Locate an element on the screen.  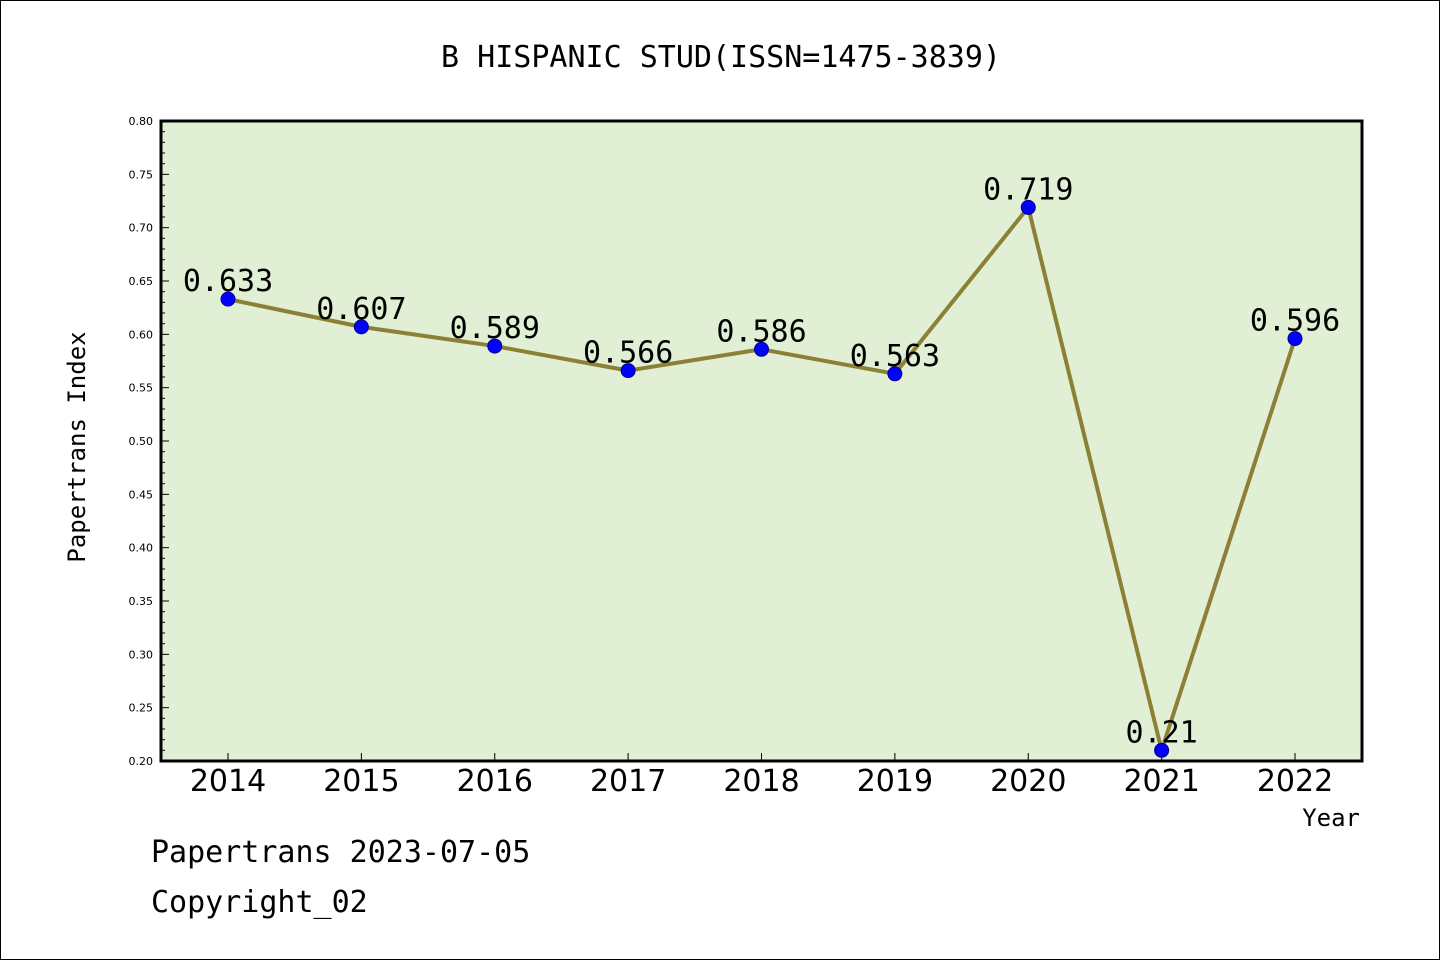
x-tick-label: 2018 is located at coordinates (761, 781).